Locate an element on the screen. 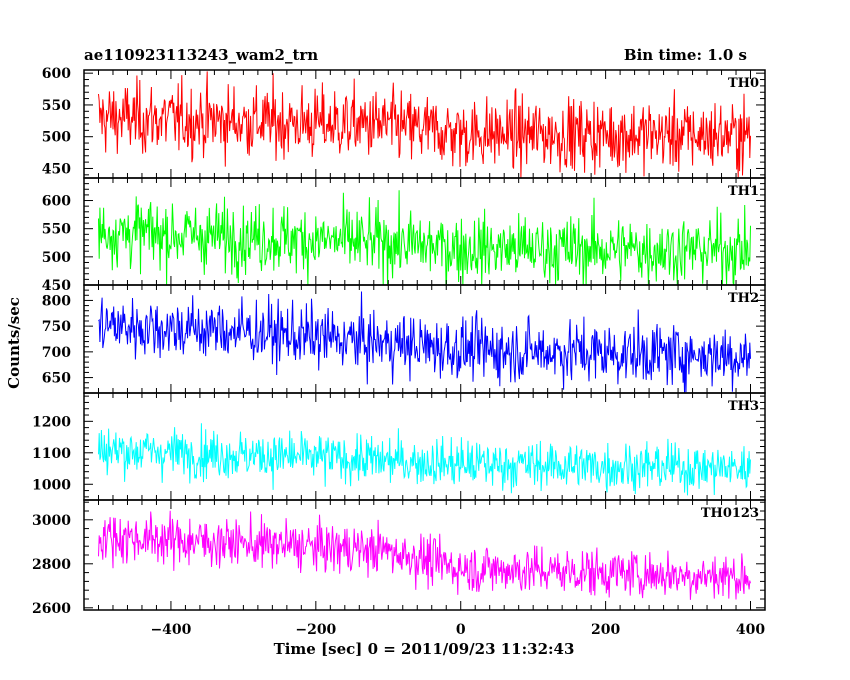 This screenshot has height=680, width=850. series-line-th0123 is located at coordinates (424, 555).